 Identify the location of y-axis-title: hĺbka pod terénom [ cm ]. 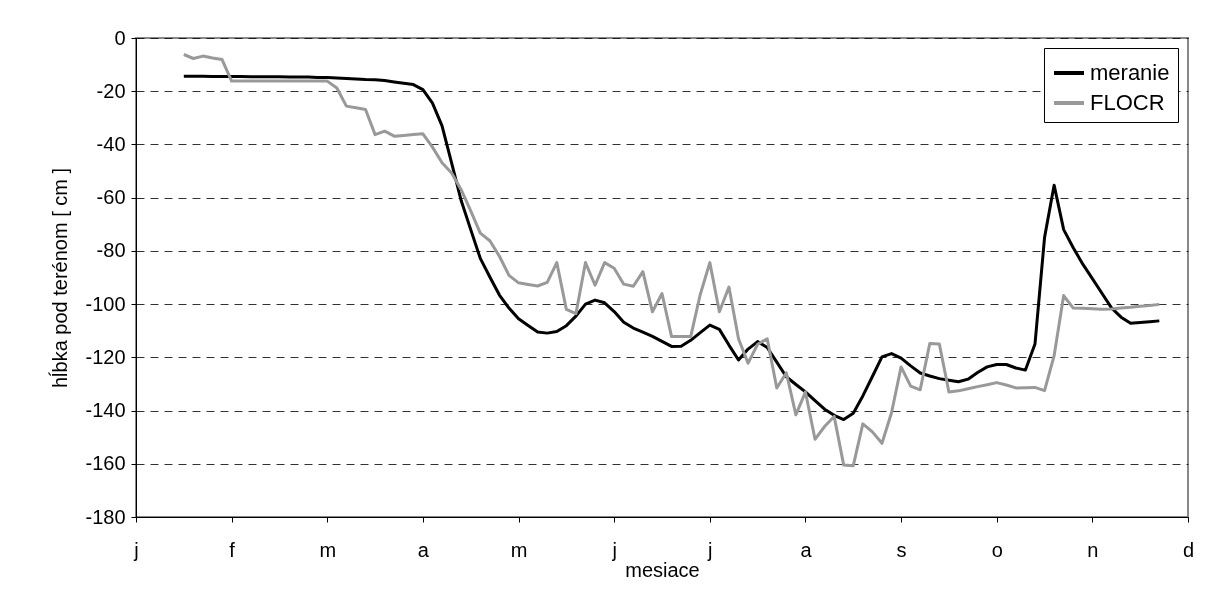
(60, 278).